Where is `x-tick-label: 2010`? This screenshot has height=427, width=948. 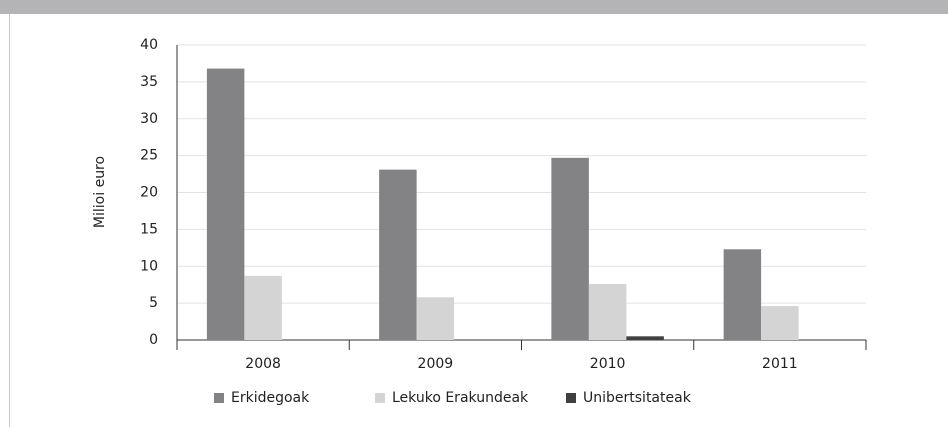
x-tick-label: 2010 is located at coordinates (608, 364).